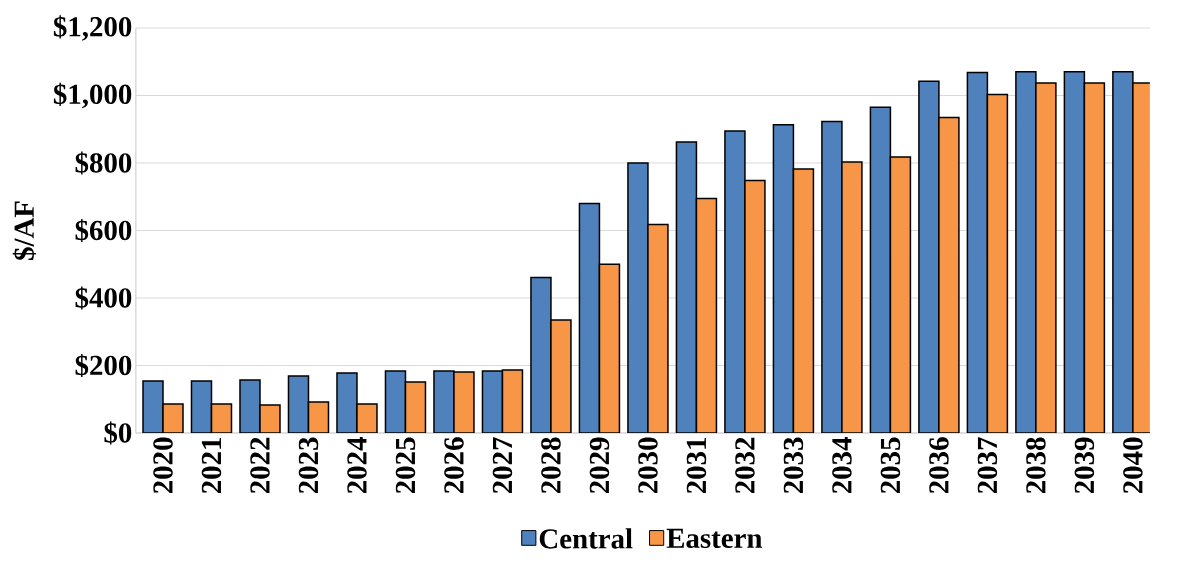  Describe the element at coordinates (405, 465) in the screenshot. I see `x-tick-label: 2025` at that location.